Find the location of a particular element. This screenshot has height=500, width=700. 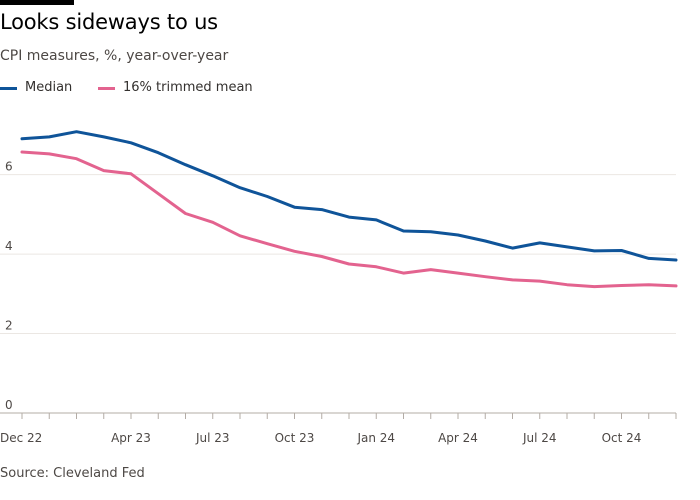

legend-label-median: Median is located at coordinates (49, 87).